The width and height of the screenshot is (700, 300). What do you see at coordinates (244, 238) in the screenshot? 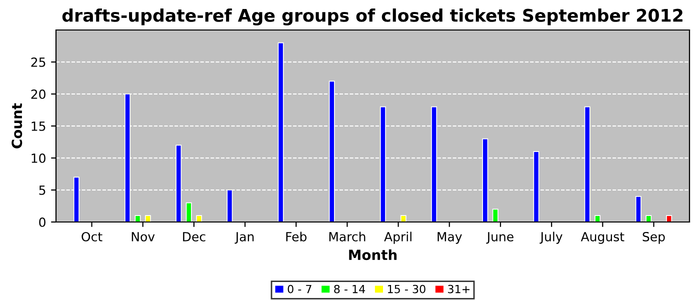
I see `x-tick-label: Jan` at bounding box center [244, 238].